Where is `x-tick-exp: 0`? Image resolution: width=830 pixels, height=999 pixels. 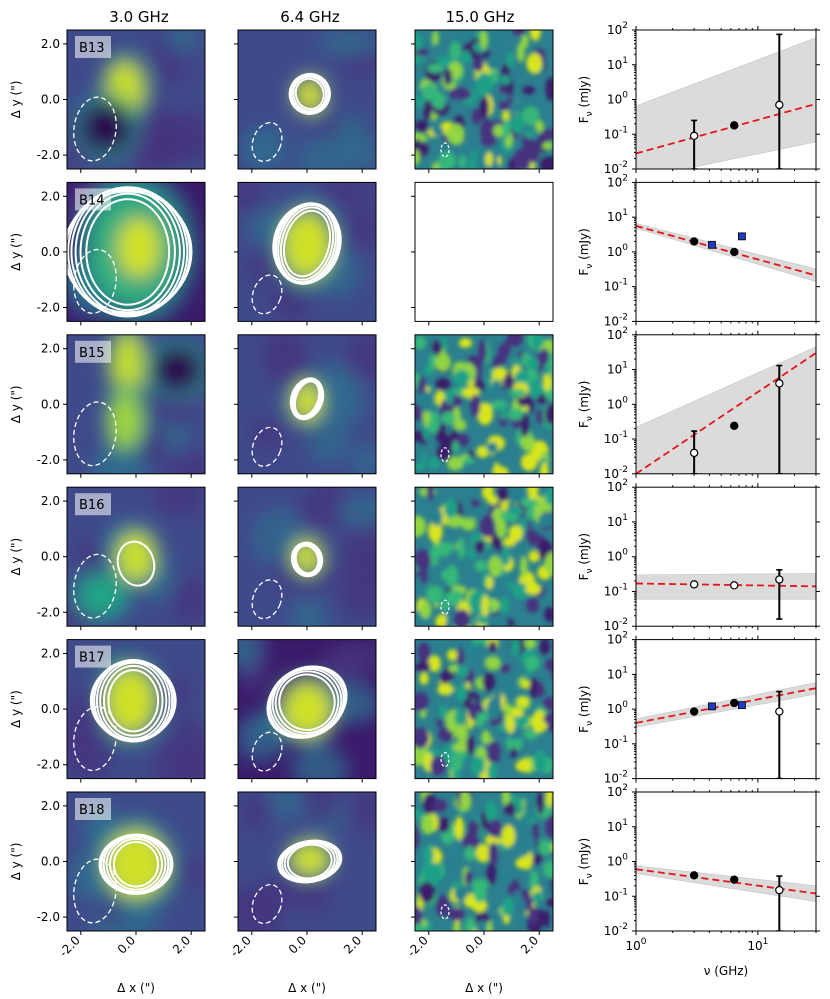
x-tick-exp: 0 is located at coordinates (644, 942).